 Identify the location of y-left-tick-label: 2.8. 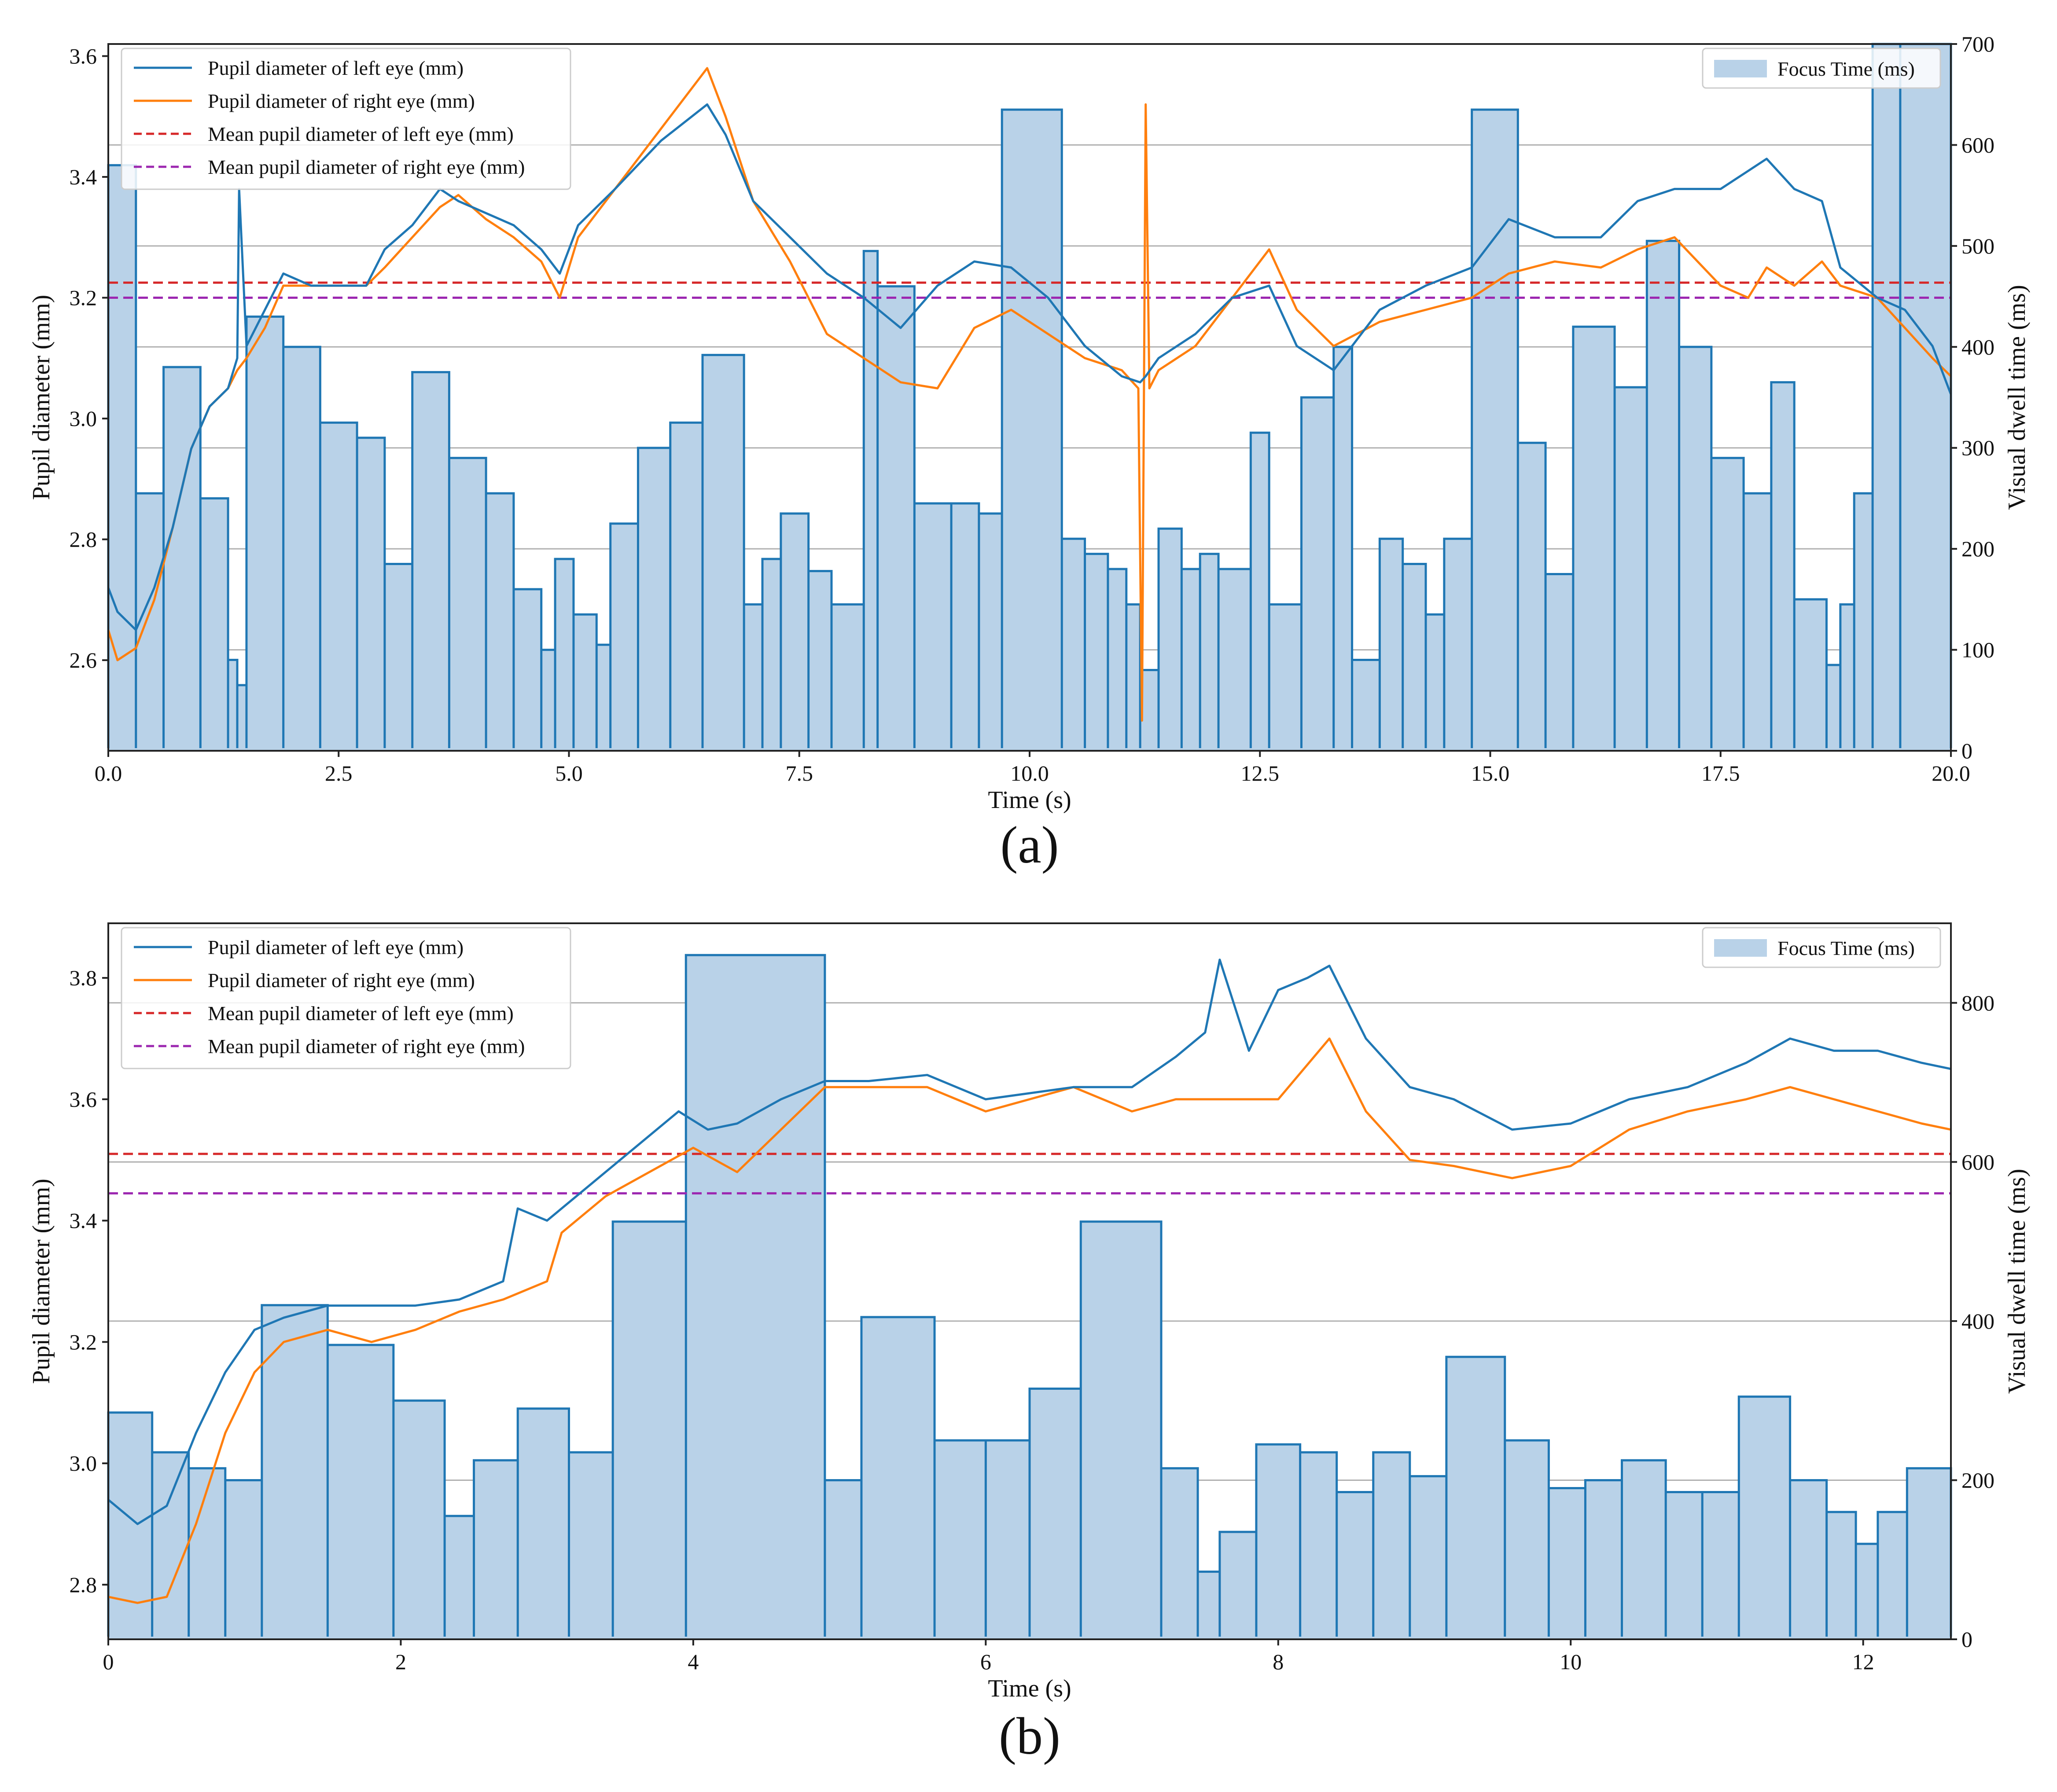
(83, 1584).